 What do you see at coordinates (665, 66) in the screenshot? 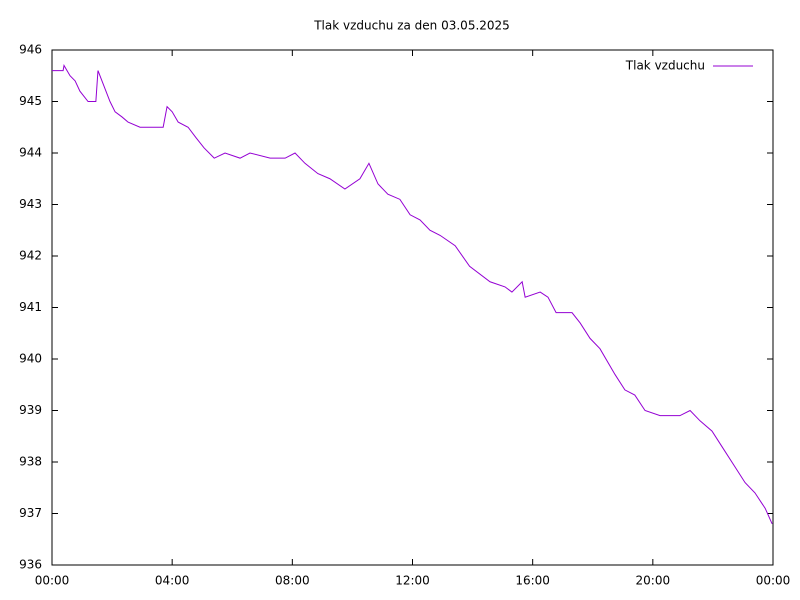
I see `legend-label: Tlak vzduchu` at bounding box center [665, 66].